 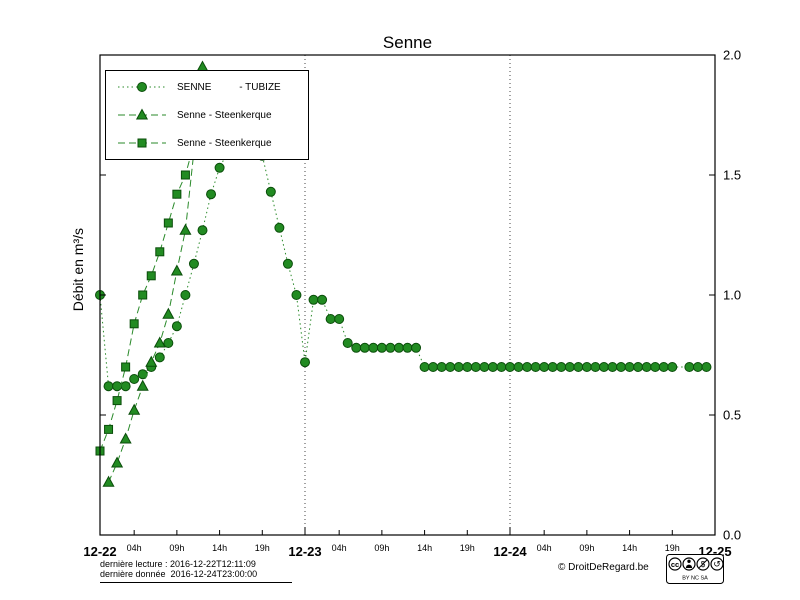 What do you see at coordinates (78, 270) in the screenshot?
I see `y-axis-label: Débit en m³/s` at bounding box center [78, 270].